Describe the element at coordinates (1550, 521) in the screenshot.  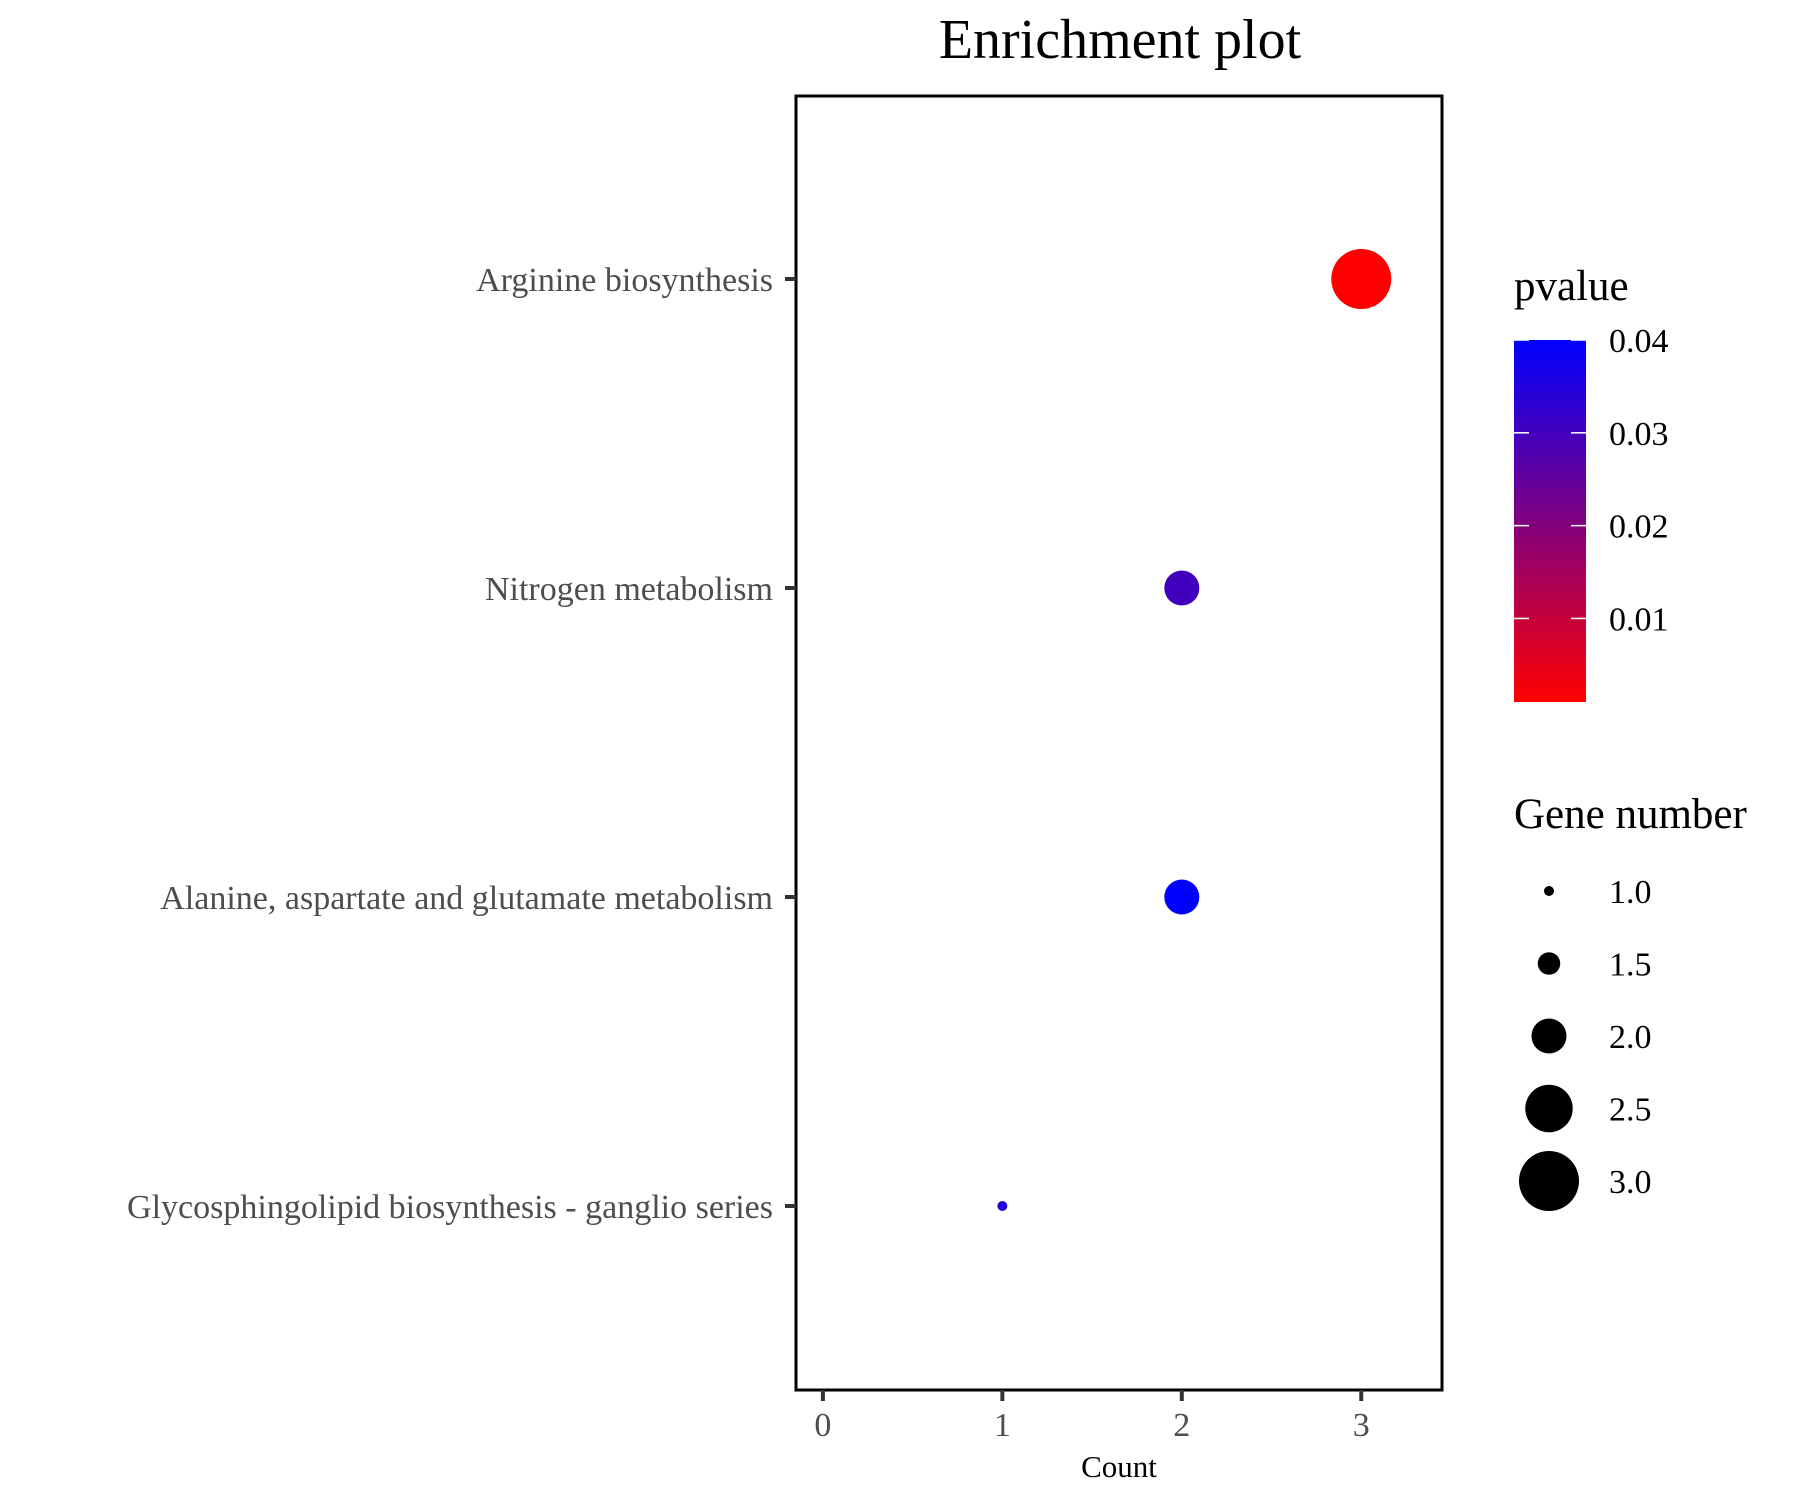
I see `pvalue-colorbar` at that location.